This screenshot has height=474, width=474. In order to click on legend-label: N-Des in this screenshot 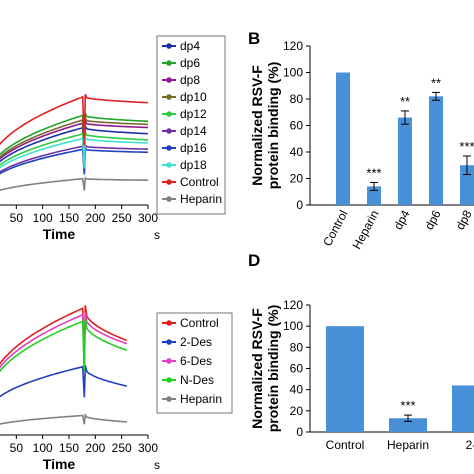, I will do `click(197, 380)`.